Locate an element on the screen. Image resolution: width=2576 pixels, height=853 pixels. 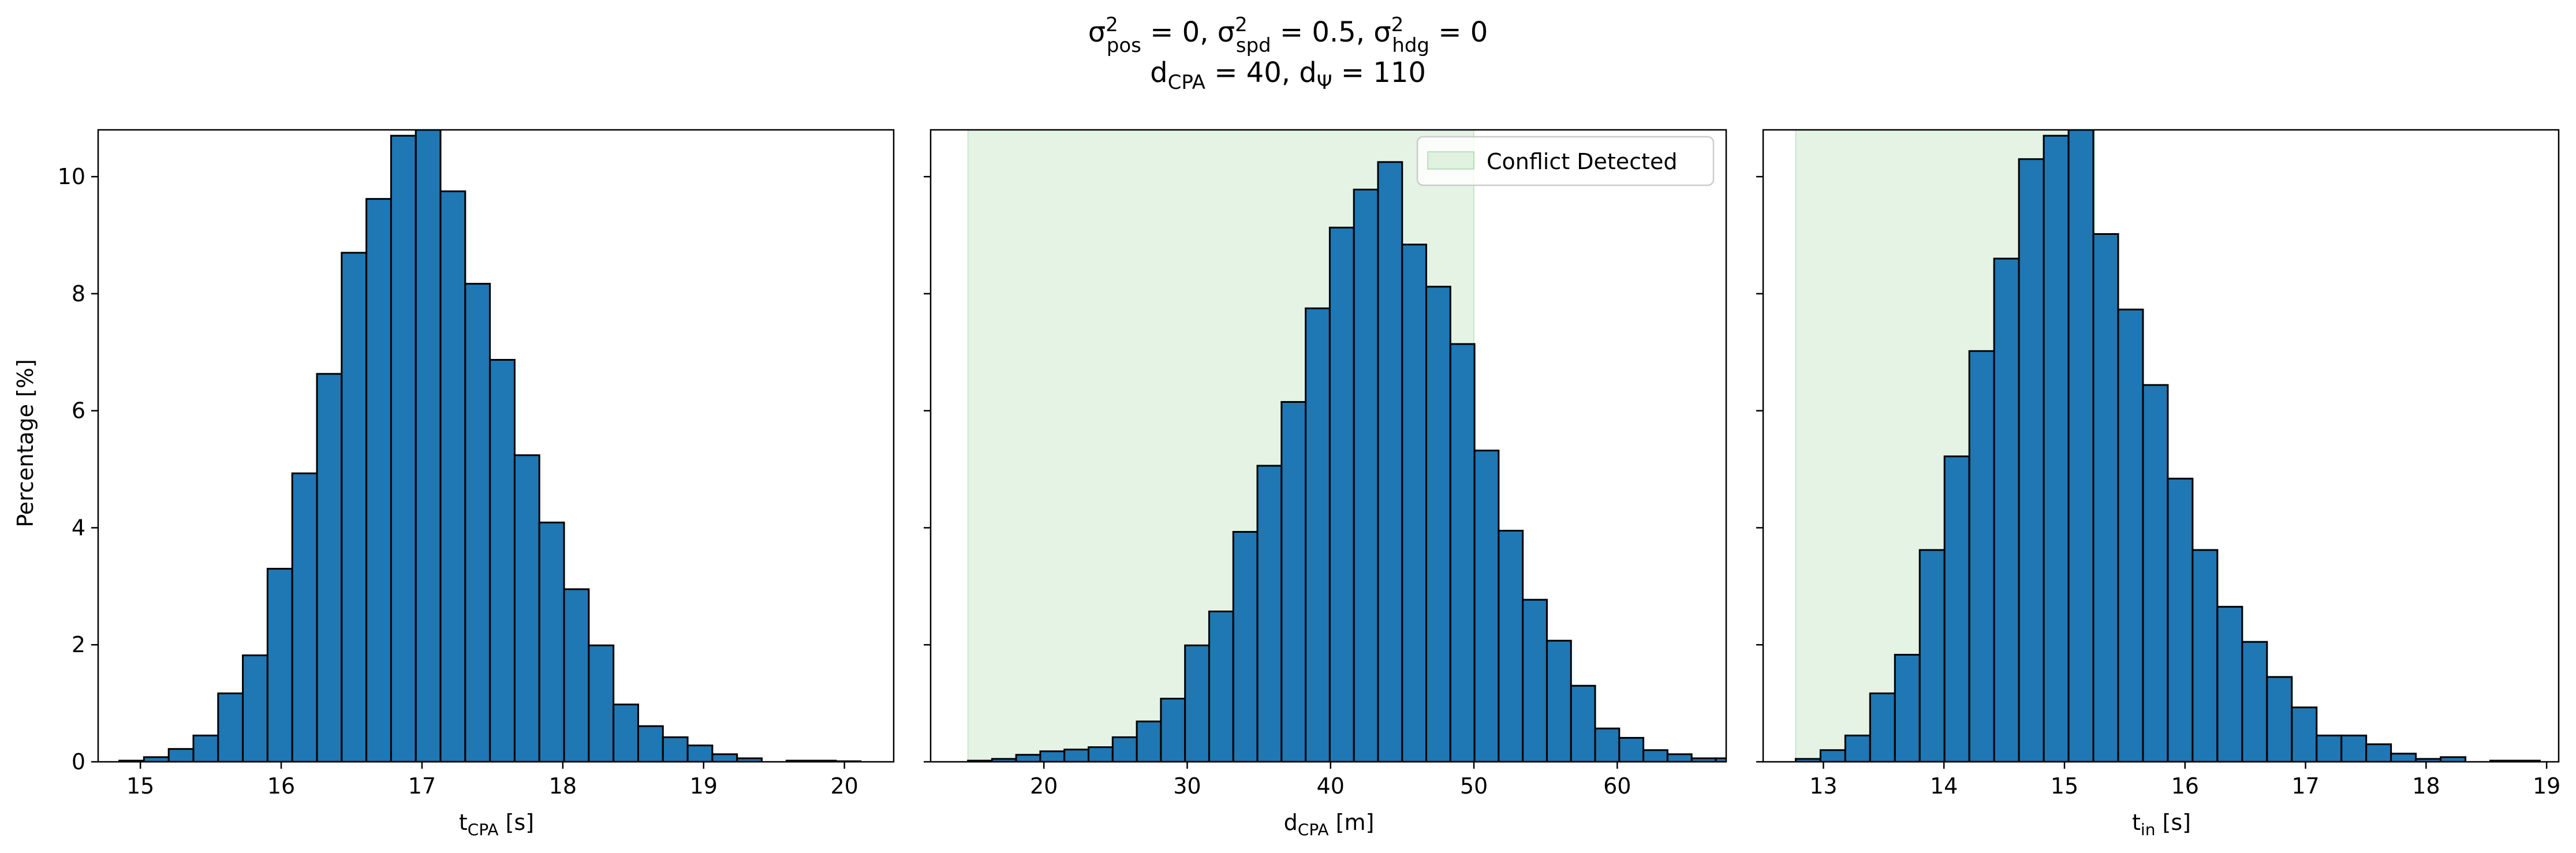
y-tick-label: 8 is located at coordinates (78, 293).